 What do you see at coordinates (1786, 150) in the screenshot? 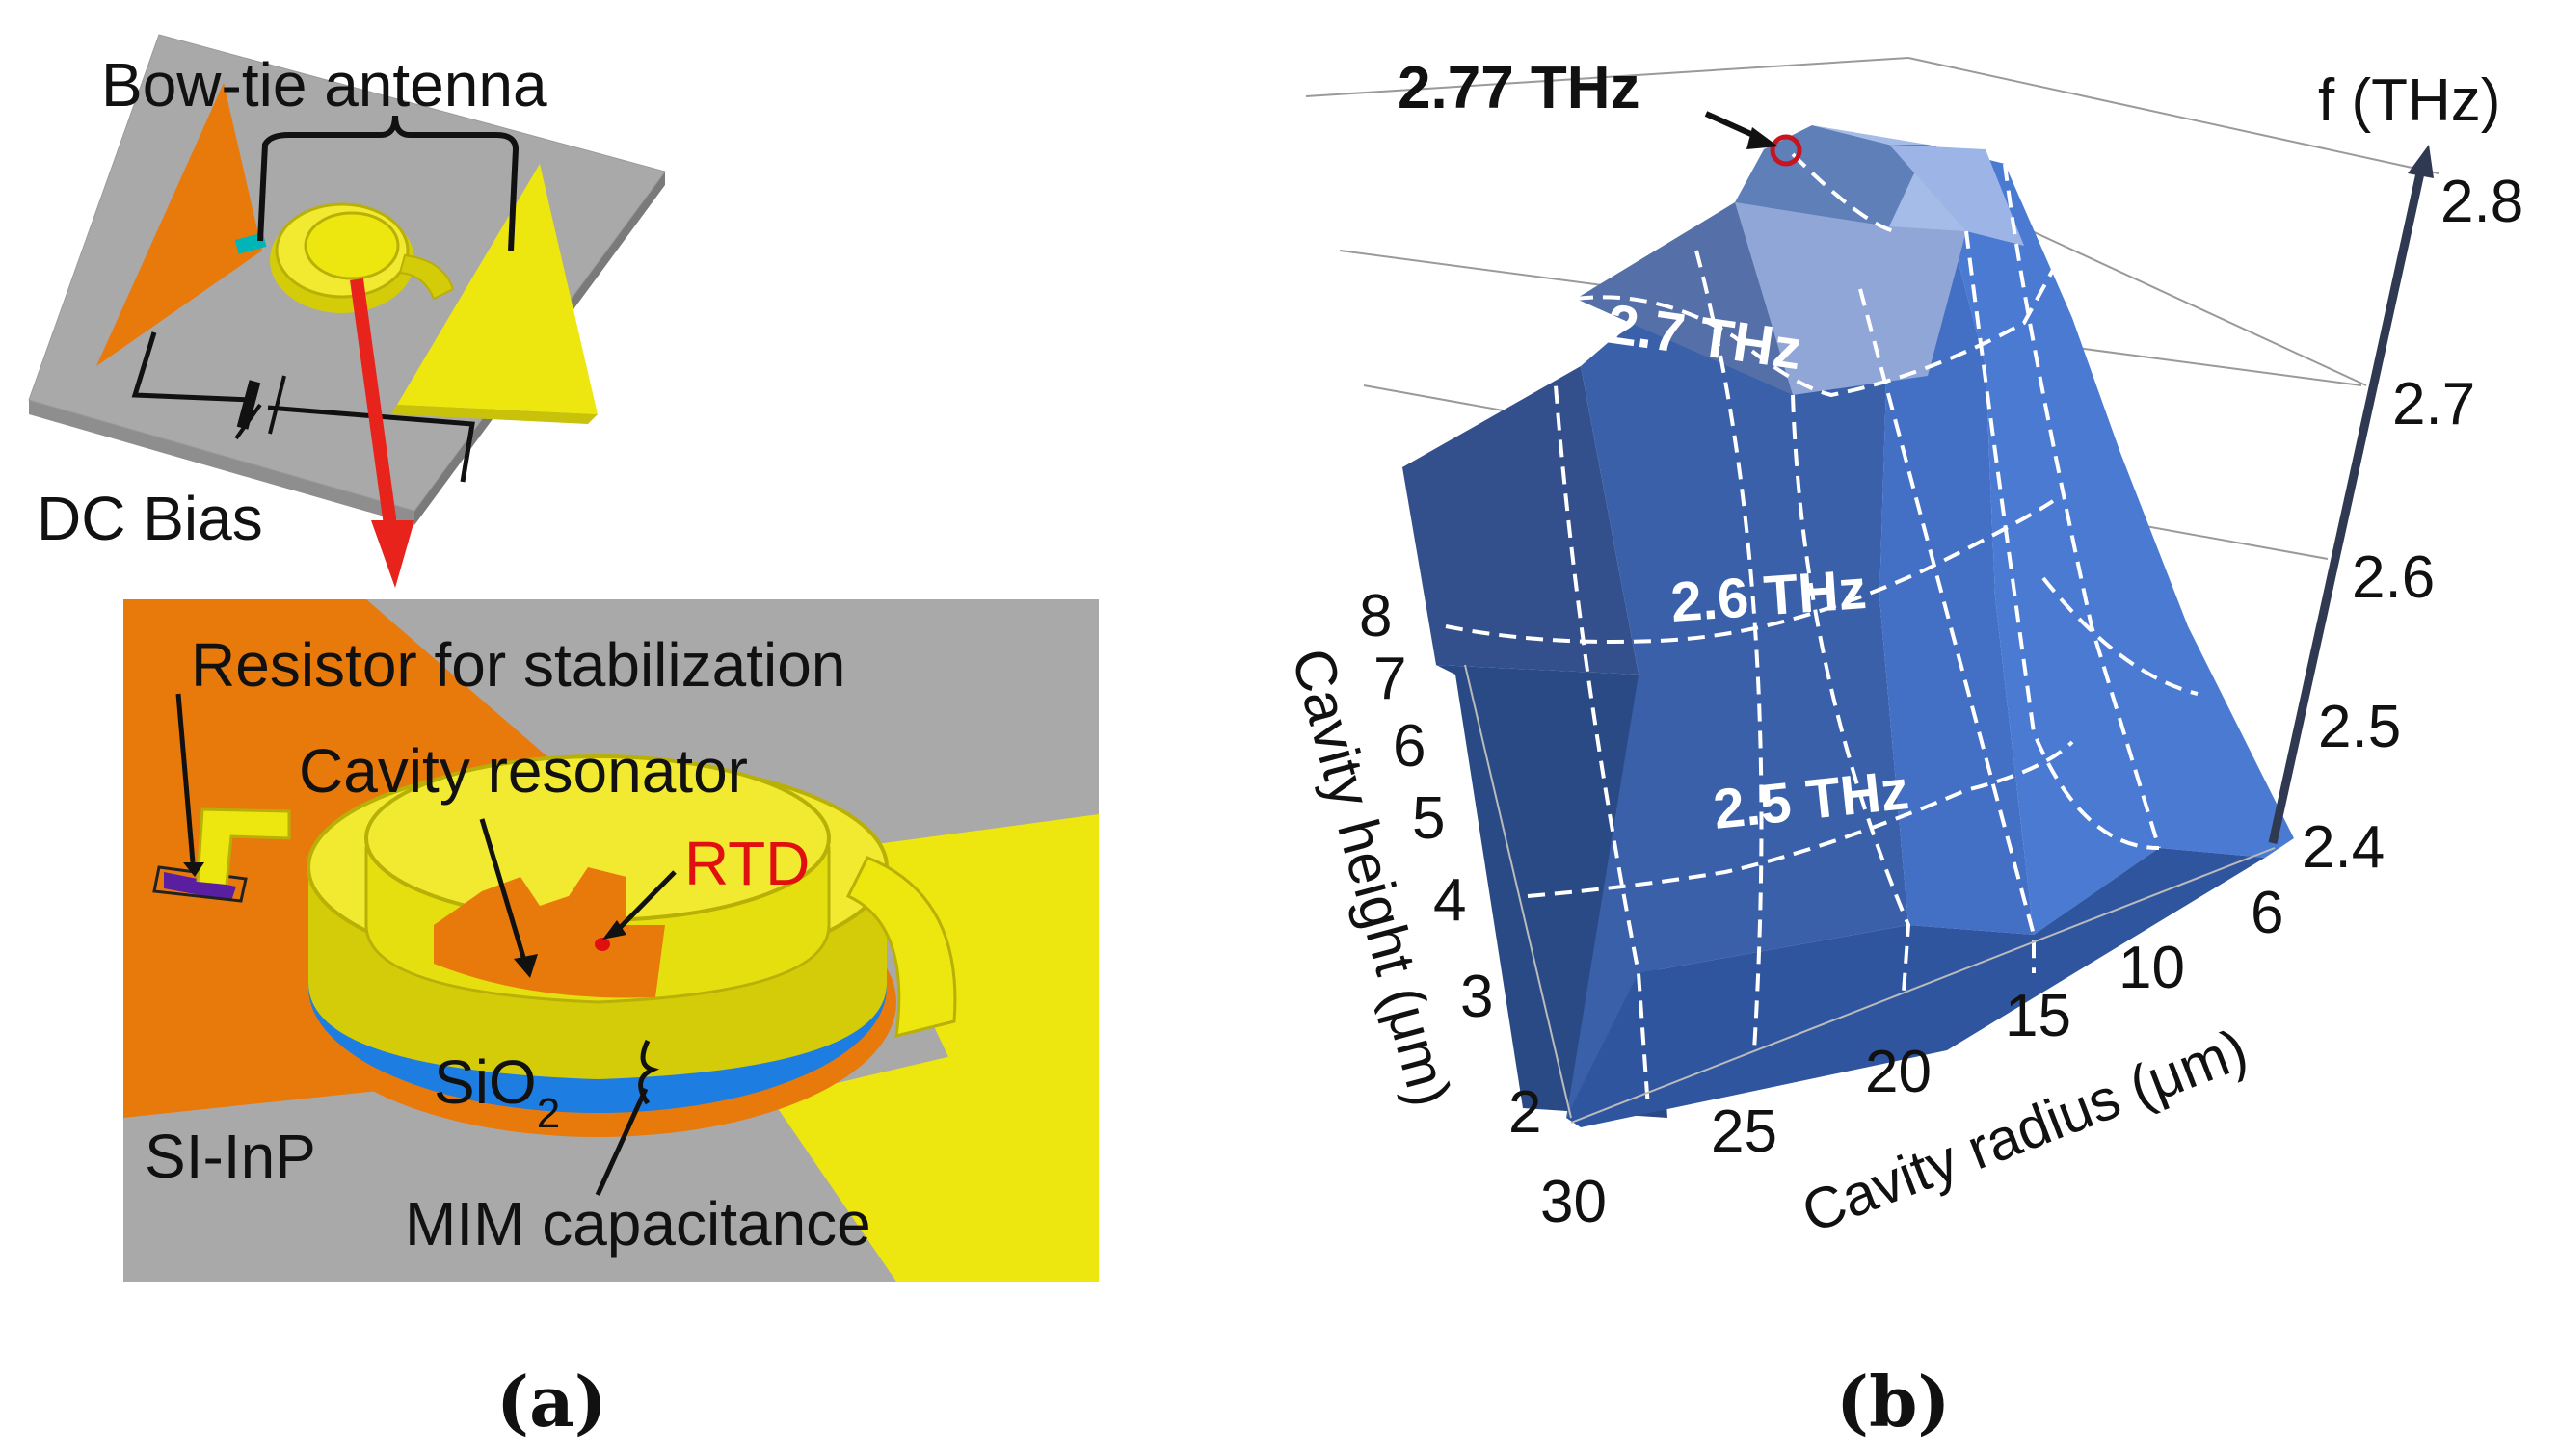
I see `peak-marker` at bounding box center [1786, 150].